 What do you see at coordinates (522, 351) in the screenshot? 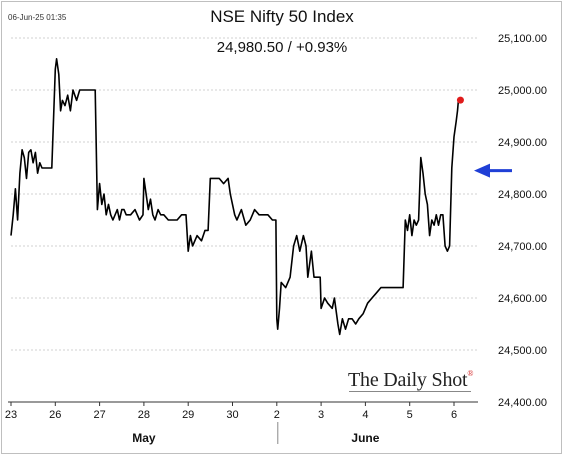
I see `y-tick-label: 24,500.00` at bounding box center [522, 351].